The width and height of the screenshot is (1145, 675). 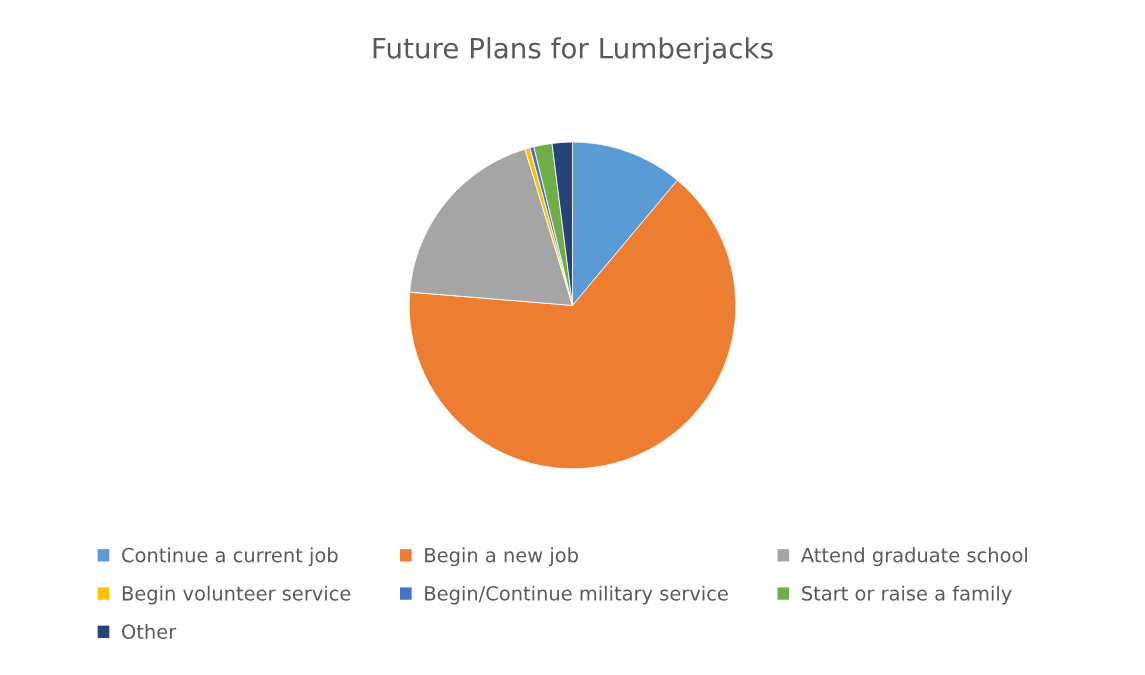 I want to click on legend-label: Begin a new job, so click(x=501, y=557).